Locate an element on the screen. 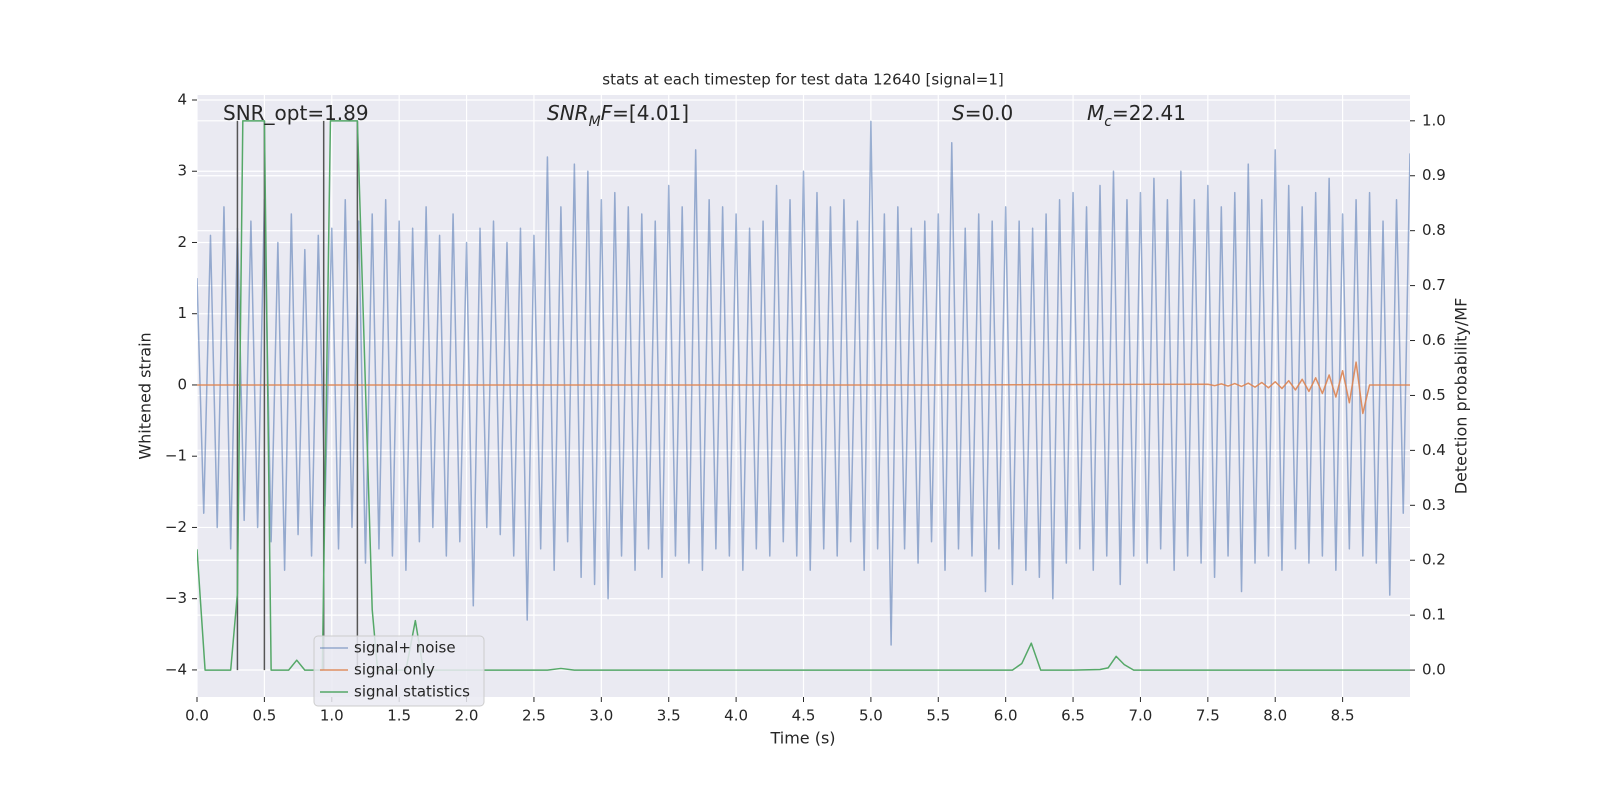  series-line is located at coordinates (803, 388).